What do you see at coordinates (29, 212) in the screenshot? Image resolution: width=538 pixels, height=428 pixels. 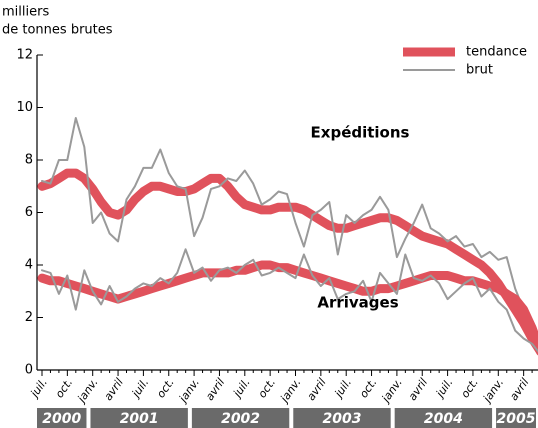 I see `y-tick-label: 6` at bounding box center [29, 212].